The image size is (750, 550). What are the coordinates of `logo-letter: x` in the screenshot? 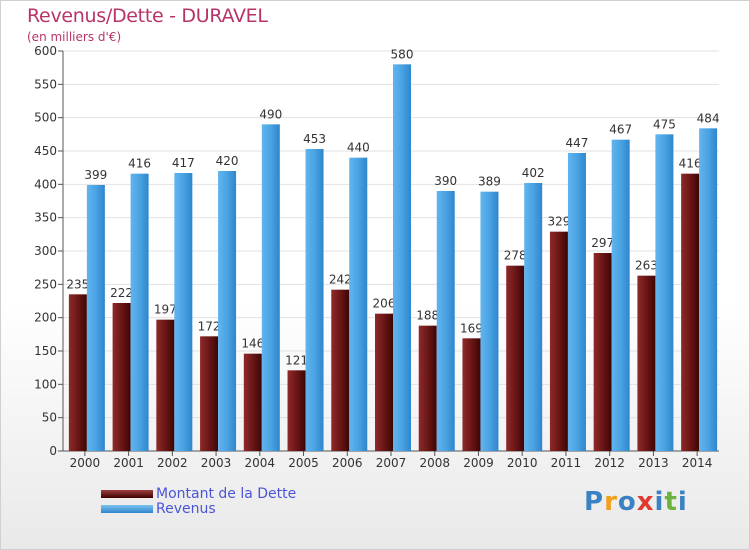 It's located at (645, 502).